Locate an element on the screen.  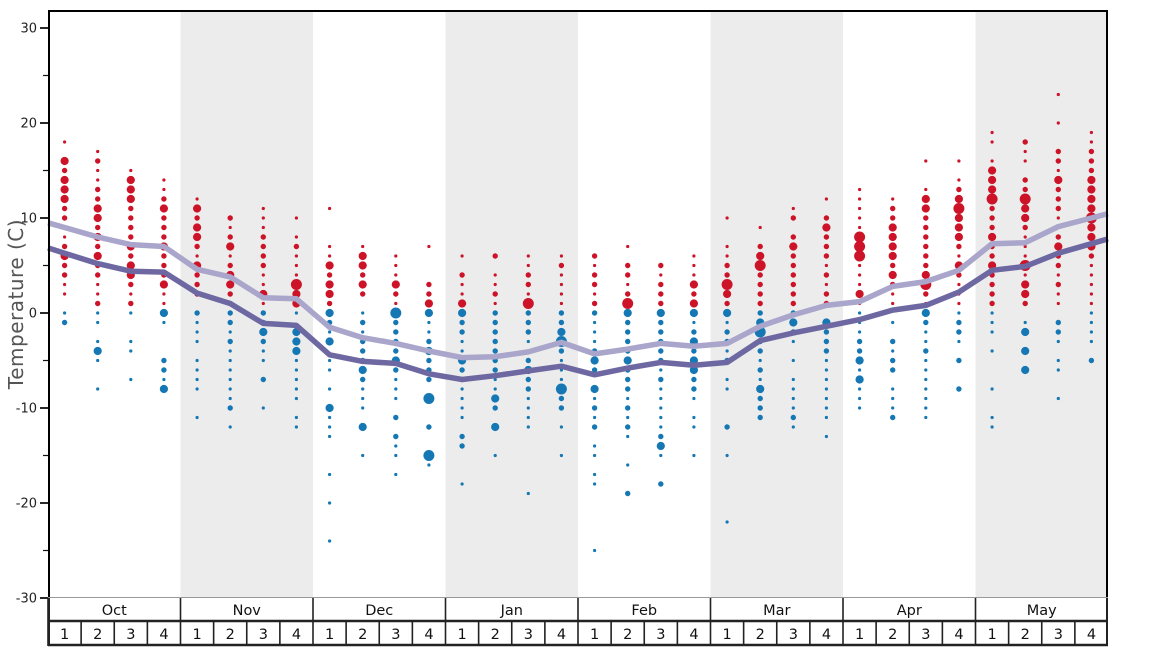
week-number-label: 2 is located at coordinates (760, 635).